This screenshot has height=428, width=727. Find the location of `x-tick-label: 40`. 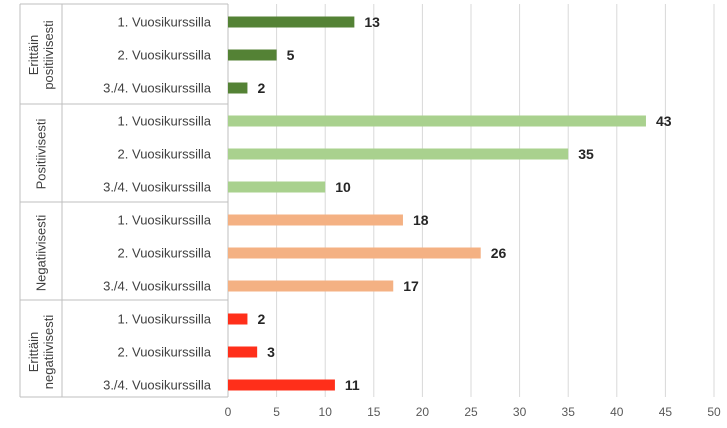

x-tick-label: 40 is located at coordinates (617, 412).